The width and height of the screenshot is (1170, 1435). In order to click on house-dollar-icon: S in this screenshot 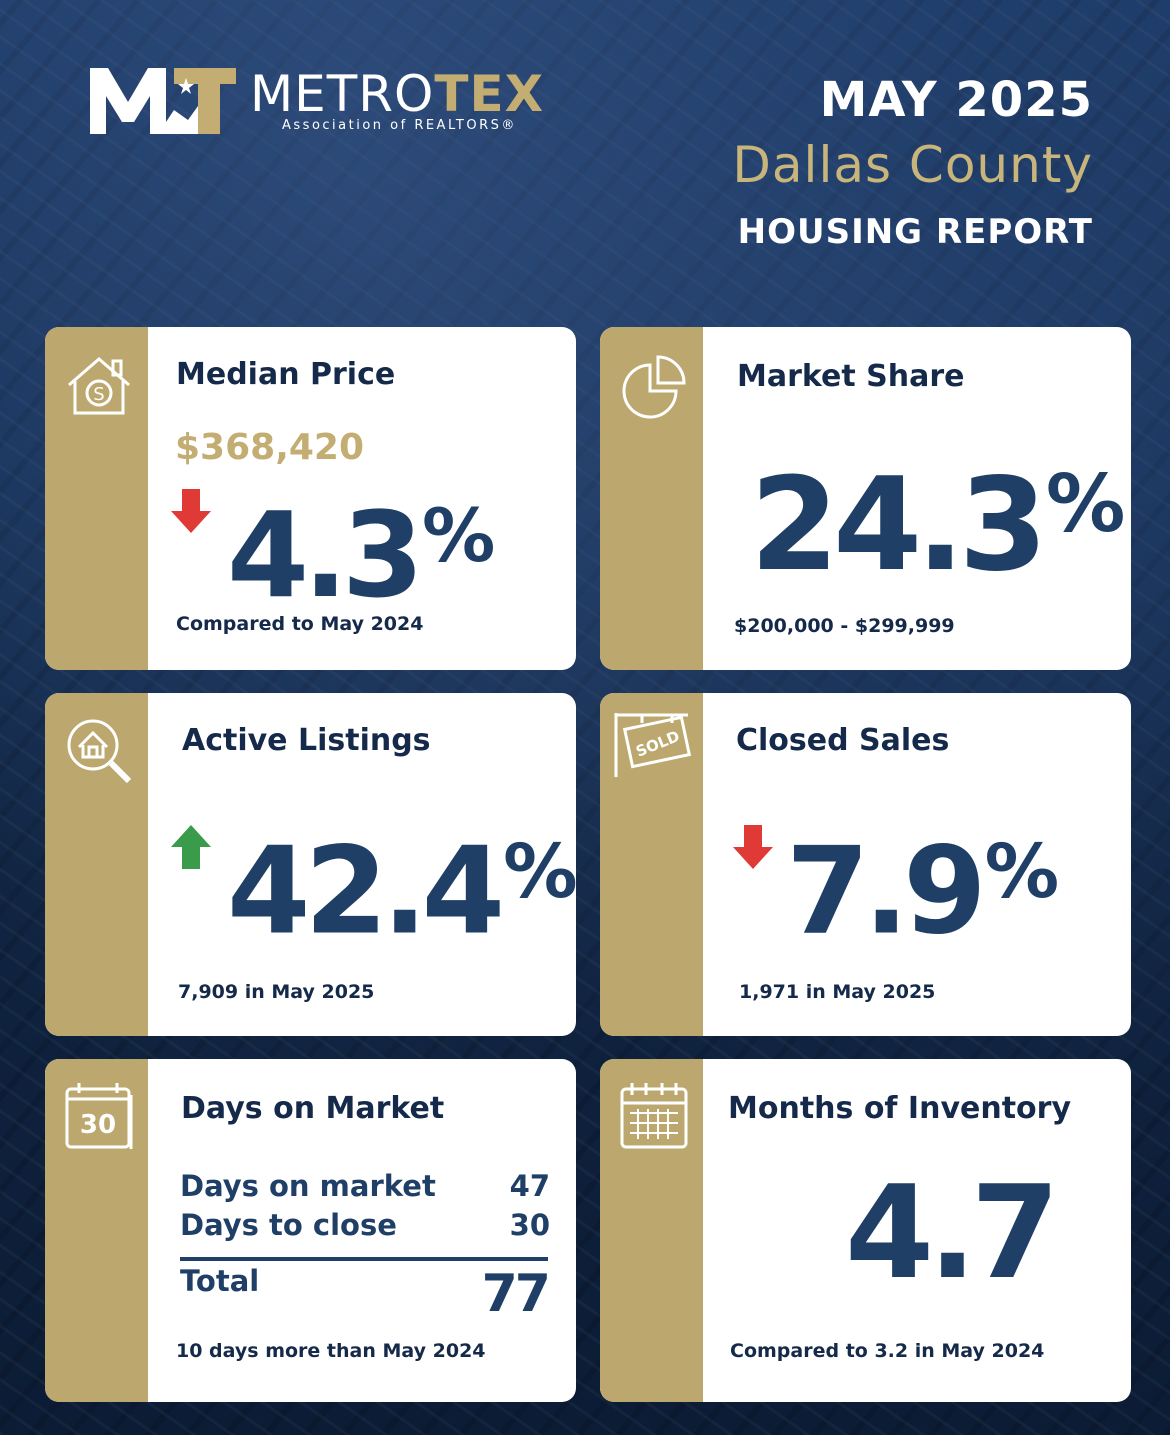, I will do `click(99, 386)`.